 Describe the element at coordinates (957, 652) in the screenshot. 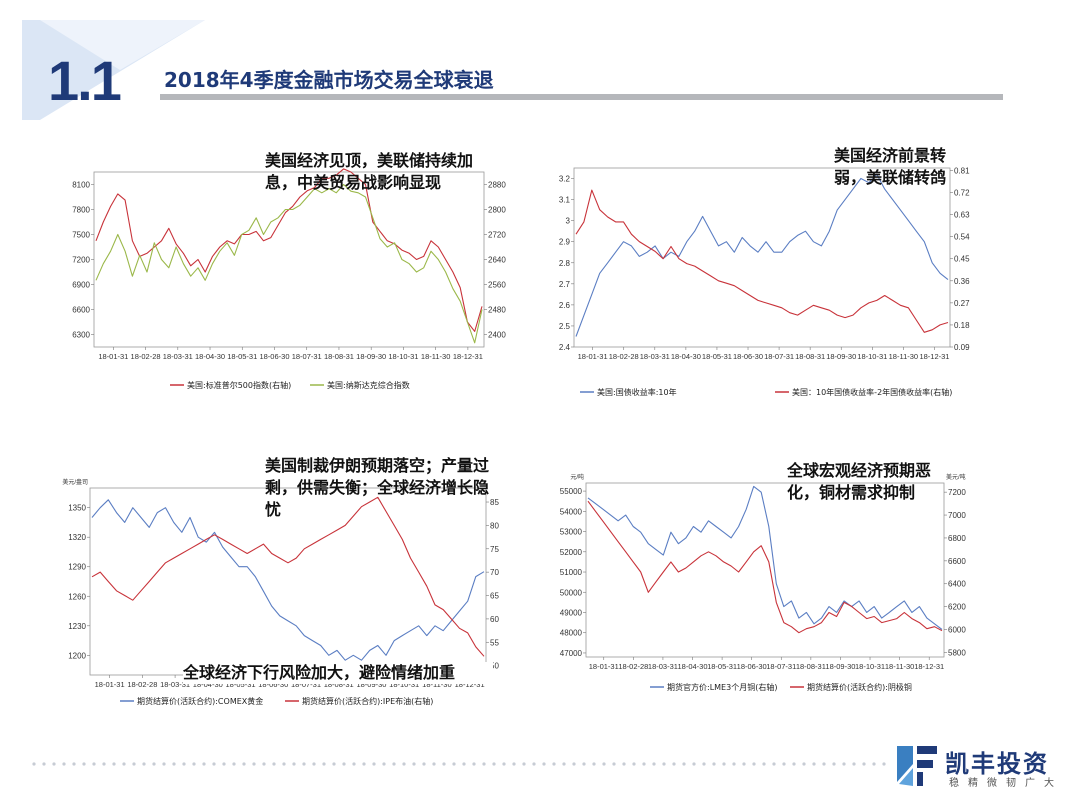

I see `y-right-tick-label: 5800` at that location.